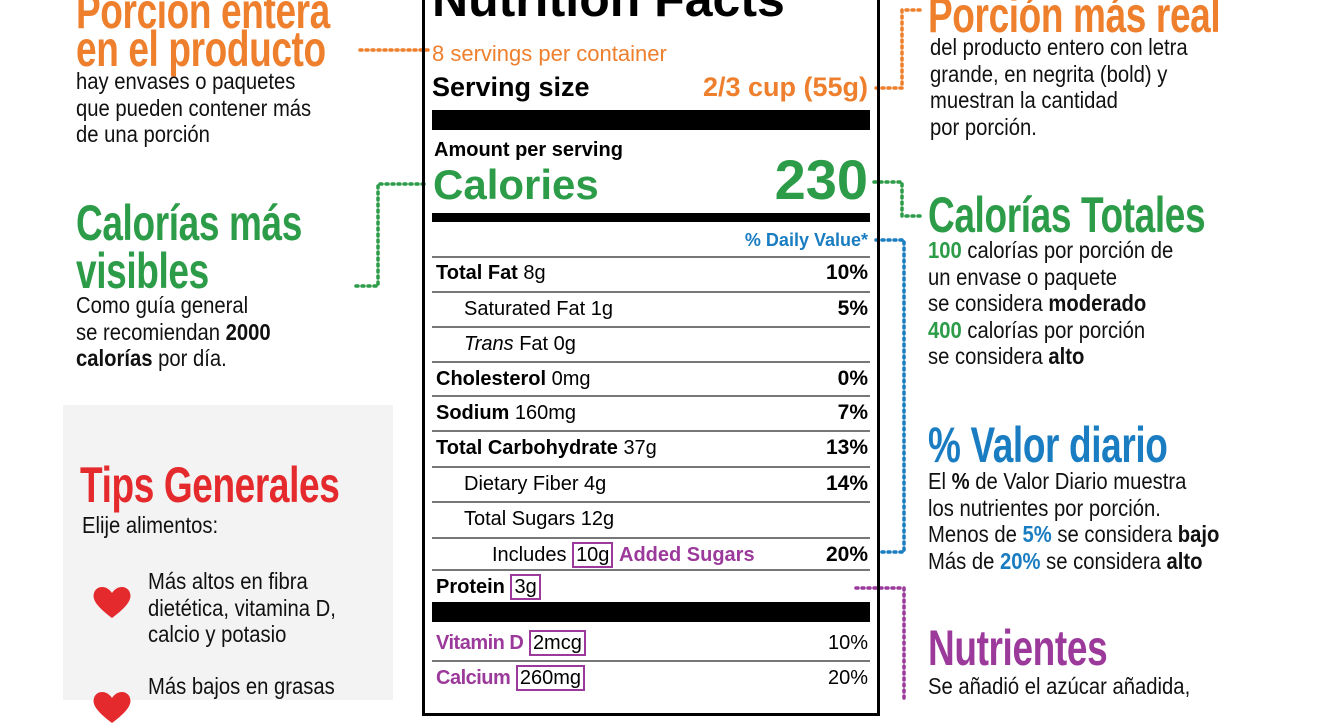 The height and width of the screenshot is (725, 1320). I want to click on heading: visibles, so click(142, 271).